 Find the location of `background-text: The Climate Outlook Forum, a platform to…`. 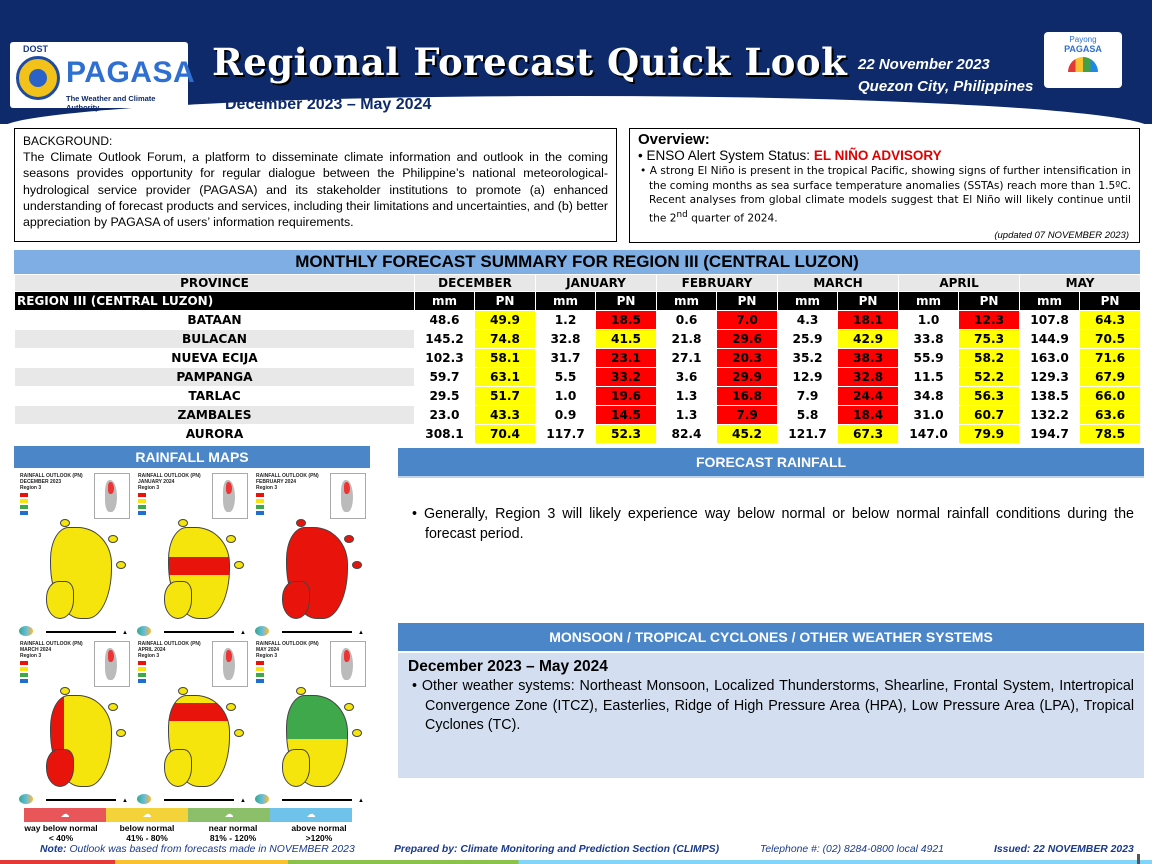

background-text: The Climate Outlook Forum, a platform to… is located at coordinates (315, 190).